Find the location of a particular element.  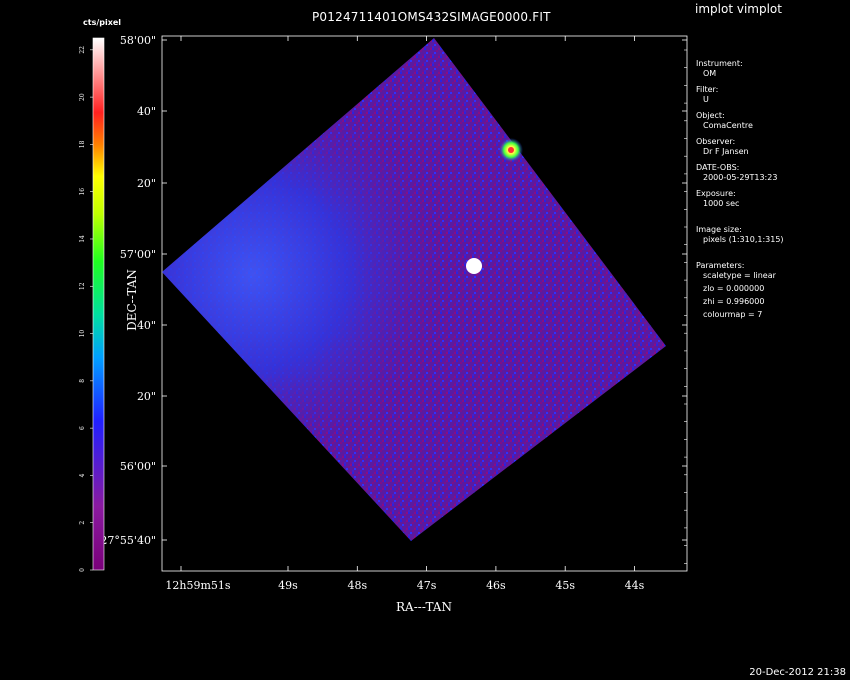

date-value: 2000-05-29T13:23 is located at coordinates (740, 177).